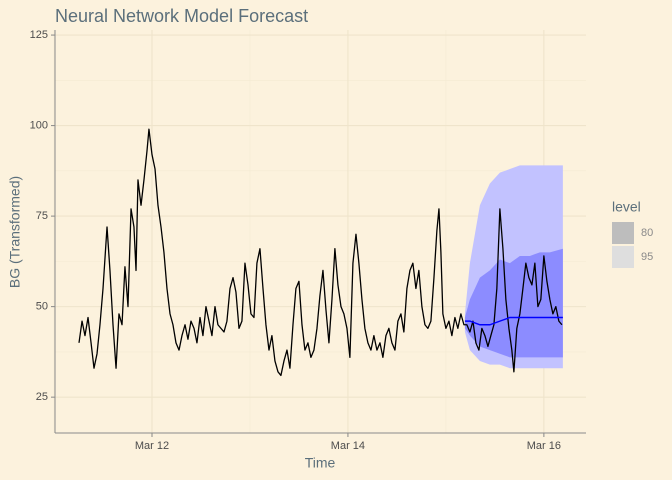  I want to click on x-axis-title: Time, so click(320, 463).